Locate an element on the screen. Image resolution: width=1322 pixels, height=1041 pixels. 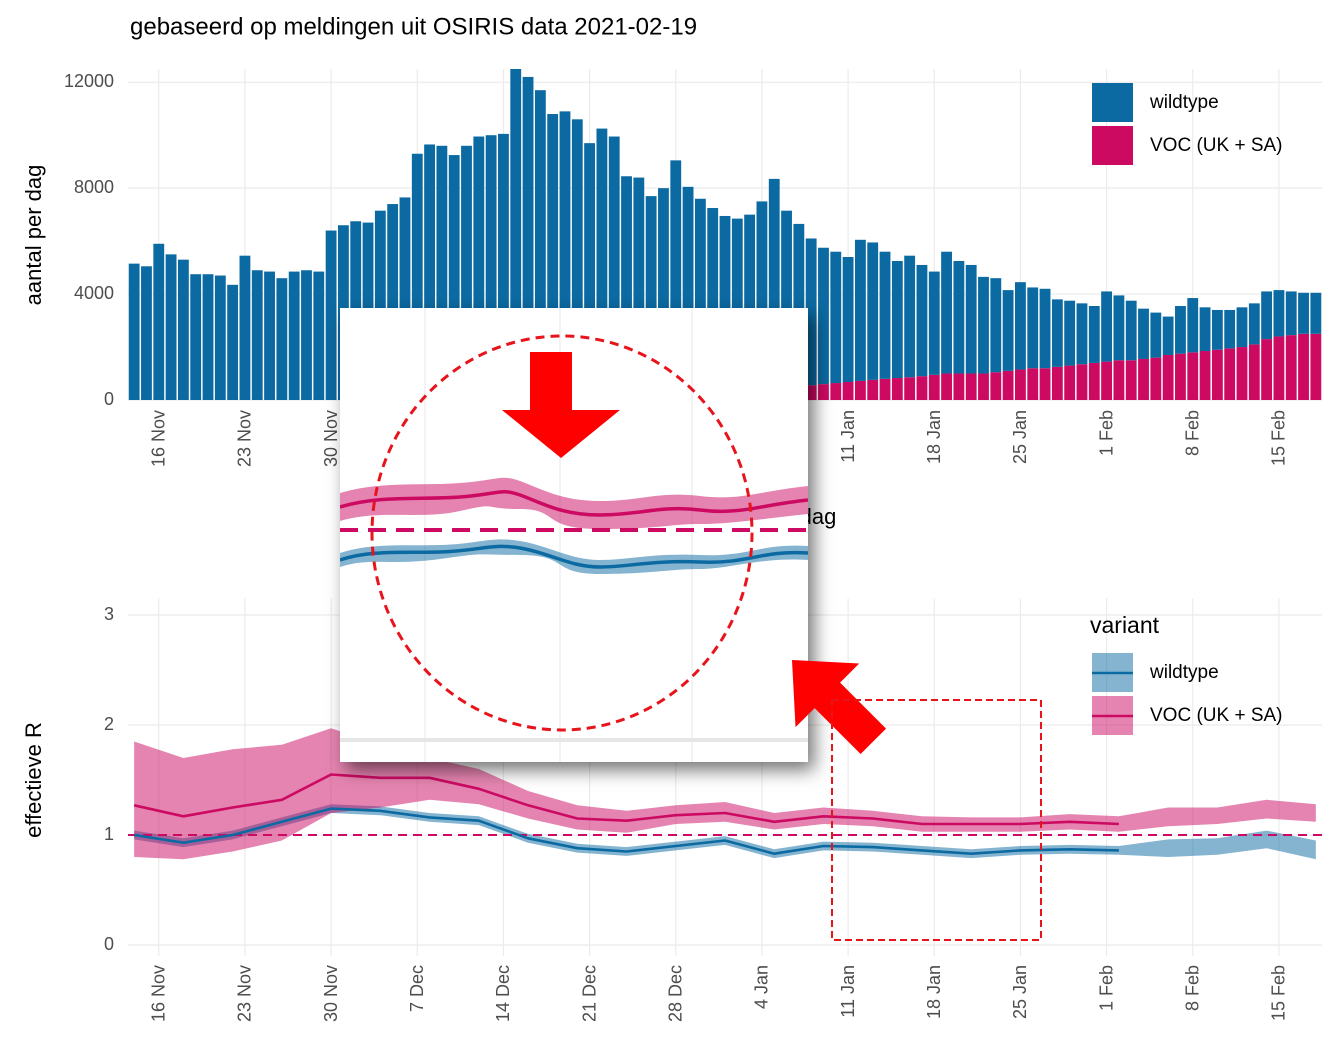
y-axis-title: aantal per dag is located at coordinates (33, 235).